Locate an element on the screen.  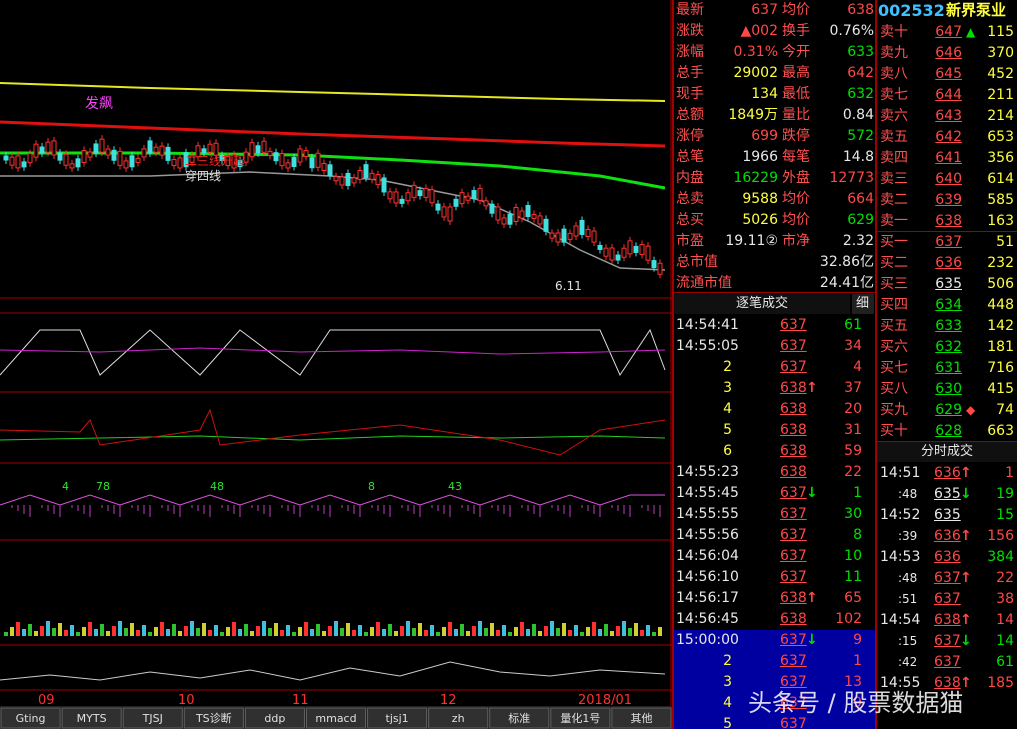
book-price: 635 is located at coordinates (948, 284).